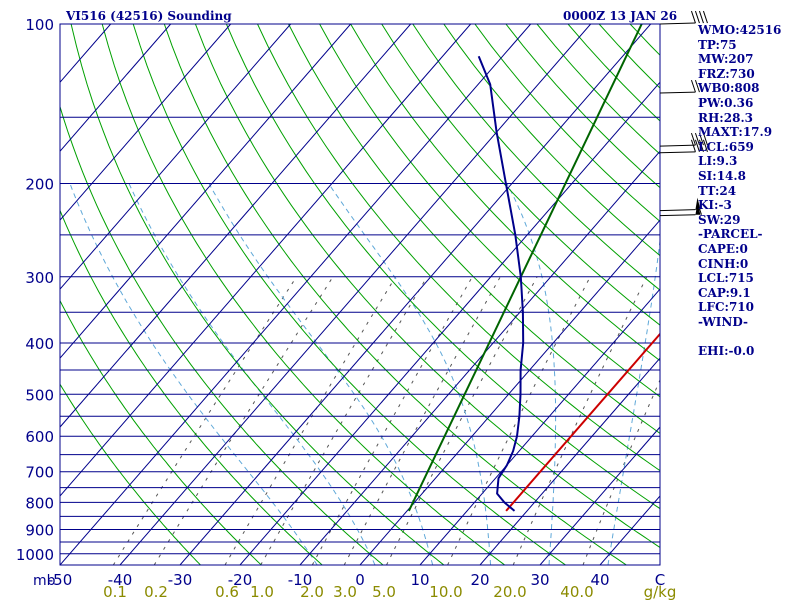 This screenshot has width=800, height=600. I want to click on mixing-ratio-unit-label: g/kg, so click(660, 591).